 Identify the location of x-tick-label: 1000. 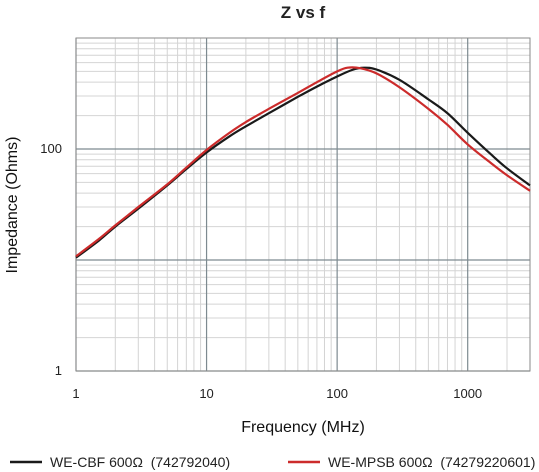
(467, 393).